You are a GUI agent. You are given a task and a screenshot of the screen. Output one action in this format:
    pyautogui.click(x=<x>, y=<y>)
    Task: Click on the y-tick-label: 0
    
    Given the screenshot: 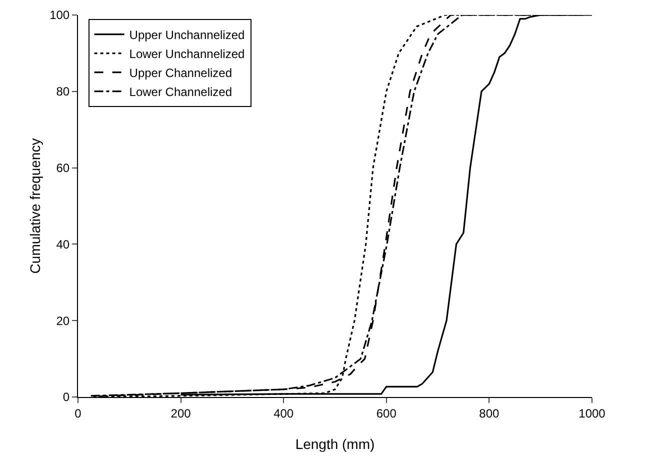 What is the action you would take?
    pyautogui.click(x=66, y=397)
    